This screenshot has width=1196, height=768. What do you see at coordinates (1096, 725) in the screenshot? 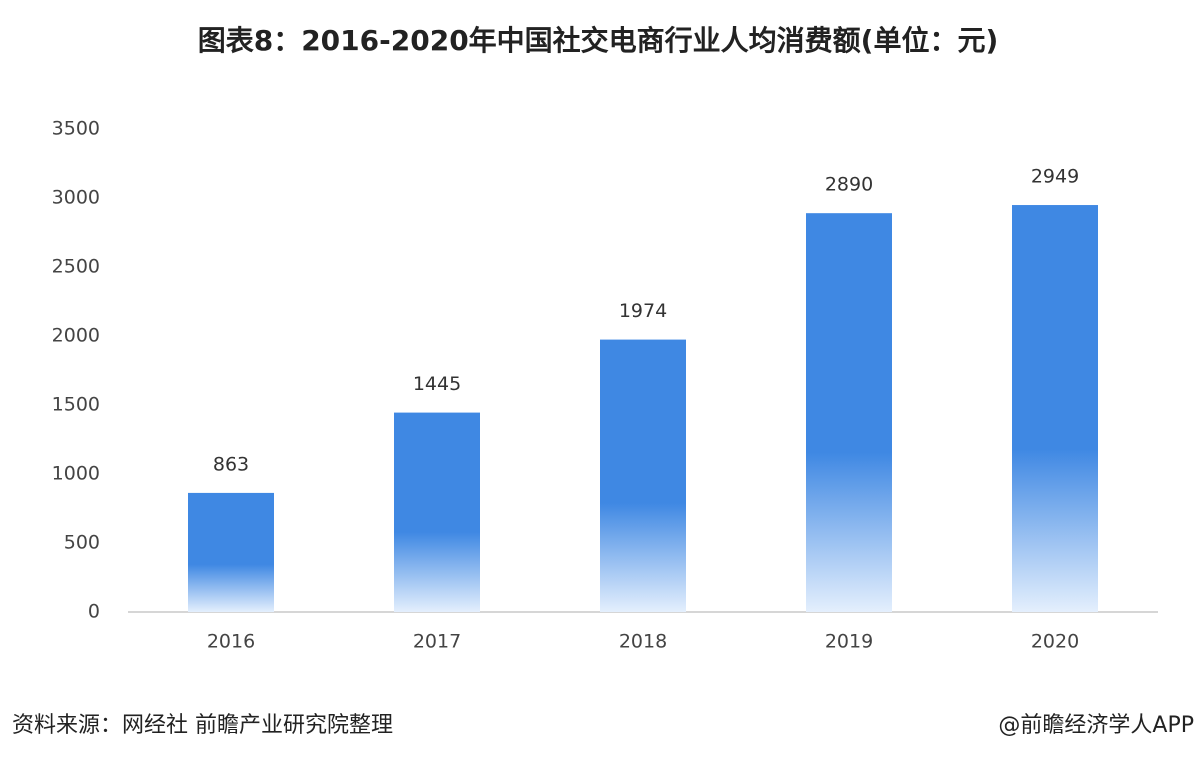
I see `credit: @前瞻经济学人APP` at bounding box center [1096, 725].